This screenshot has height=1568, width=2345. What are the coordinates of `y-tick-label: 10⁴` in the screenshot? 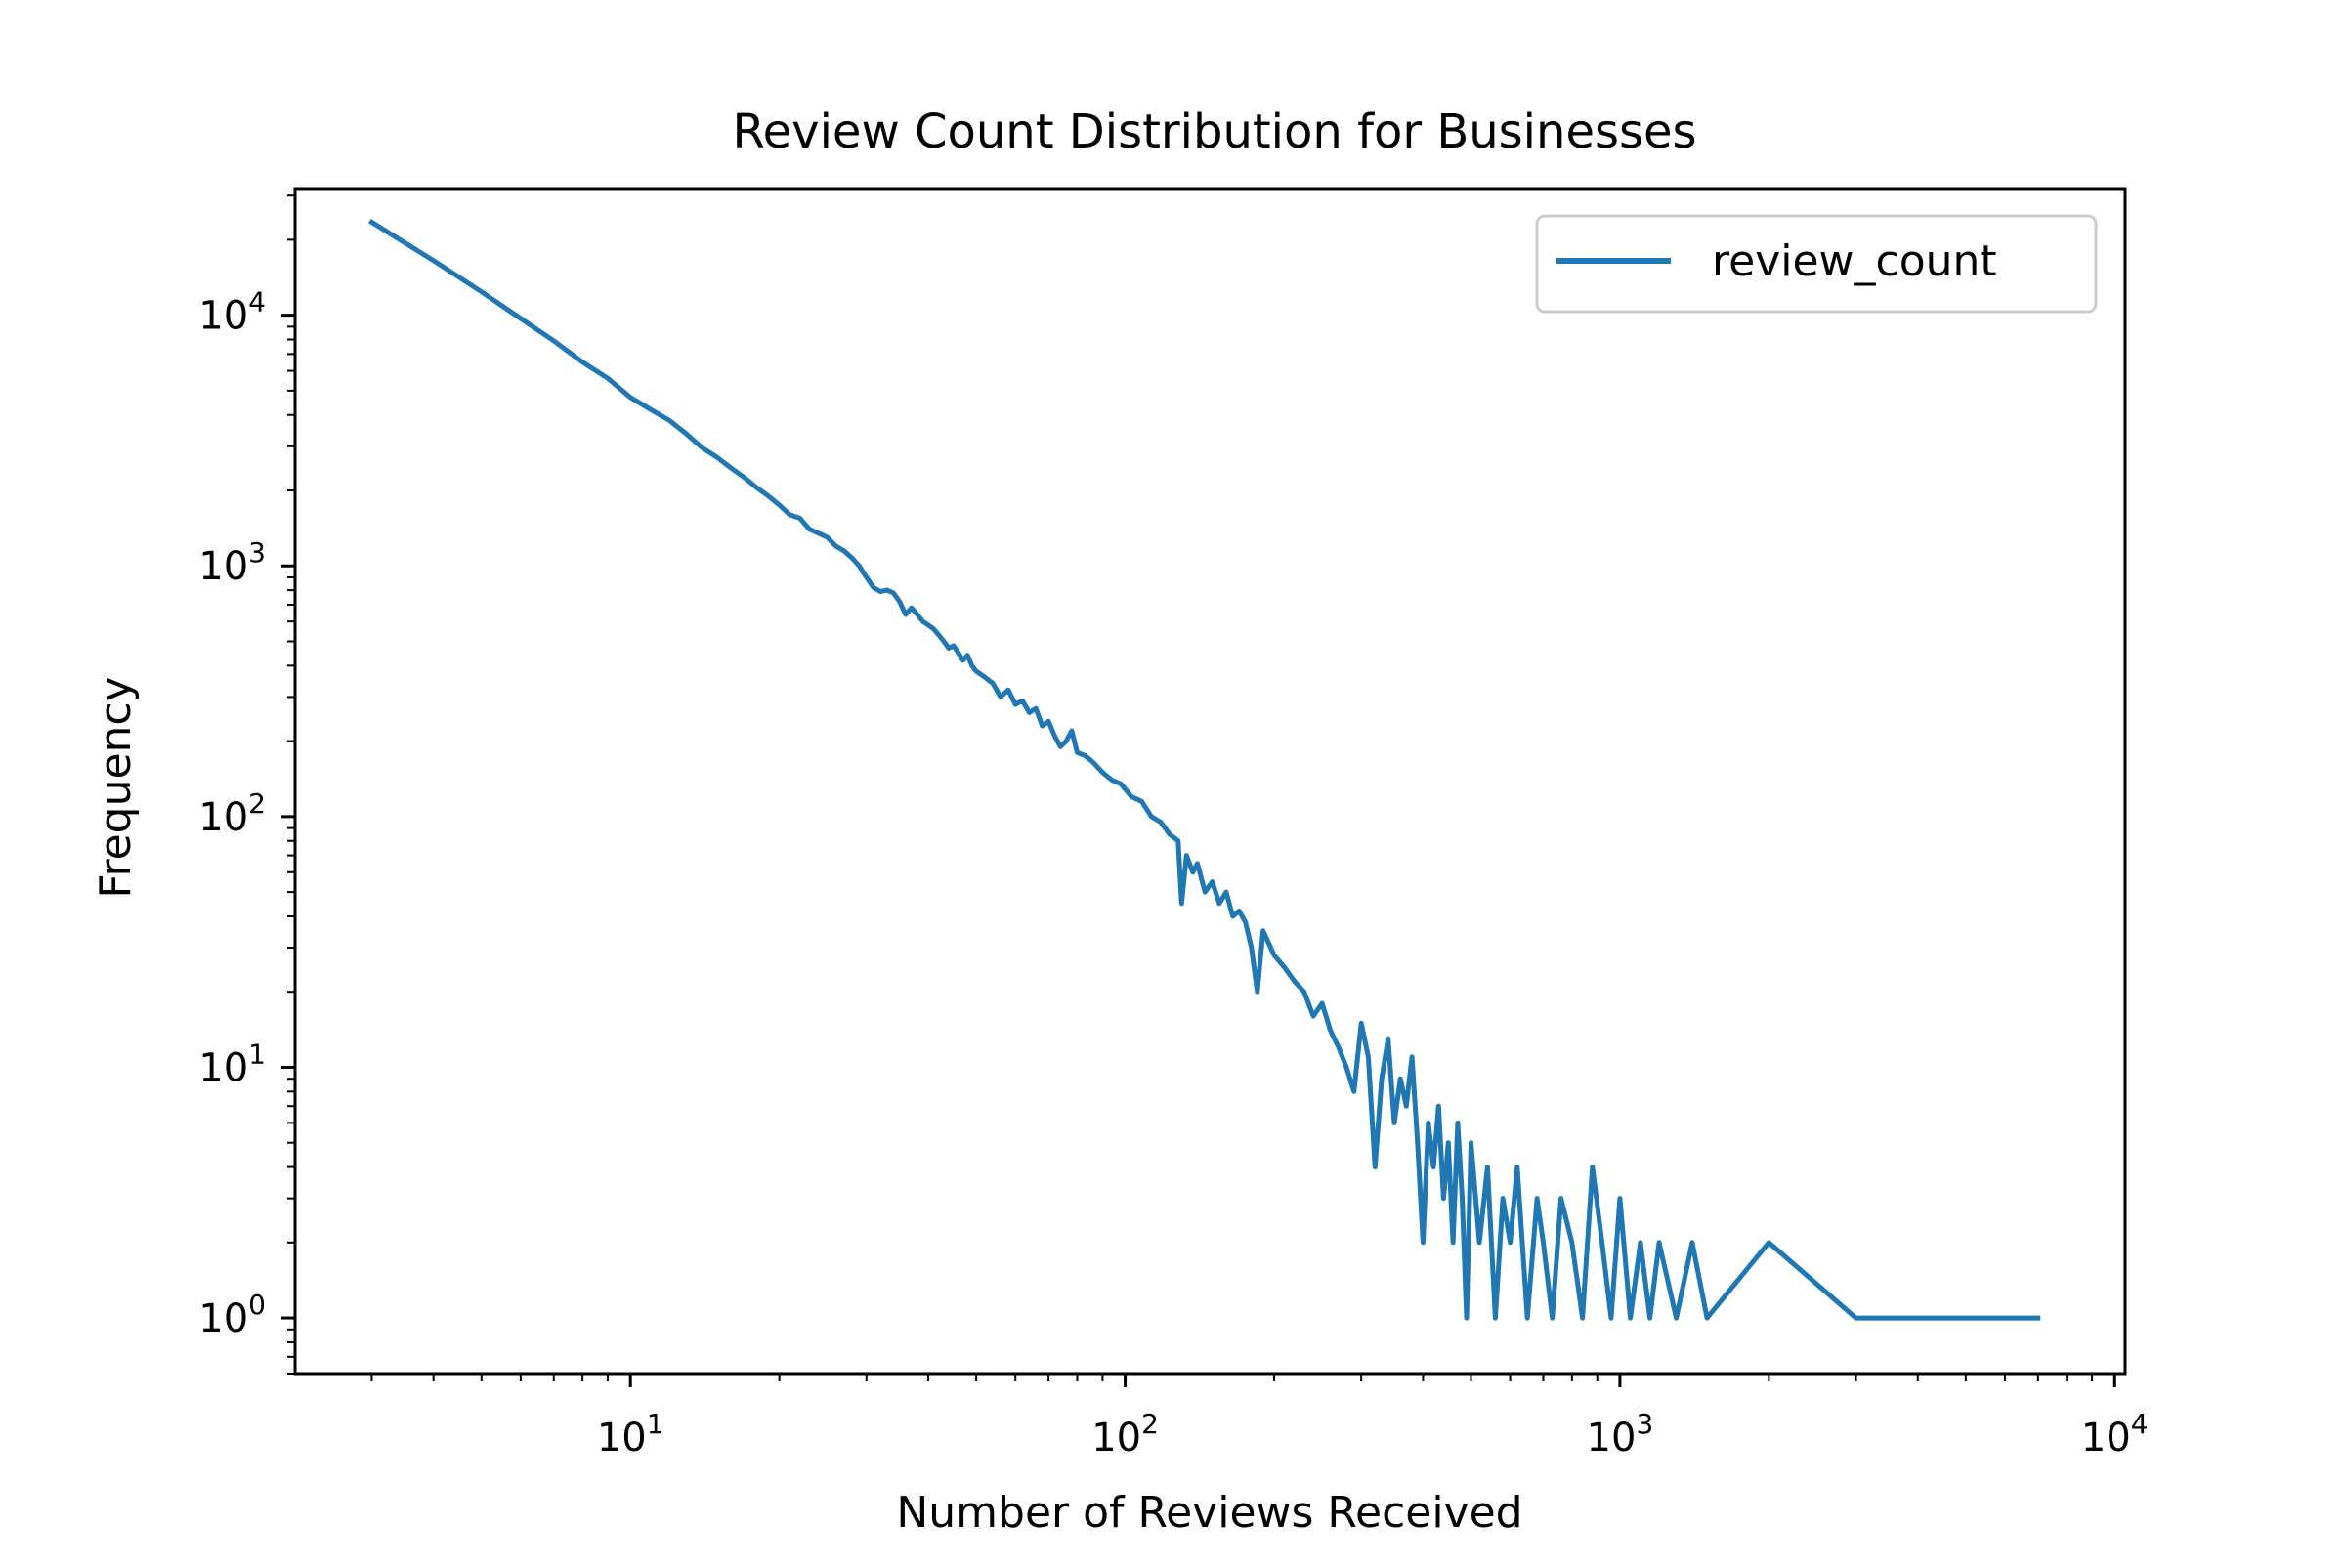 It's located at (232, 312).